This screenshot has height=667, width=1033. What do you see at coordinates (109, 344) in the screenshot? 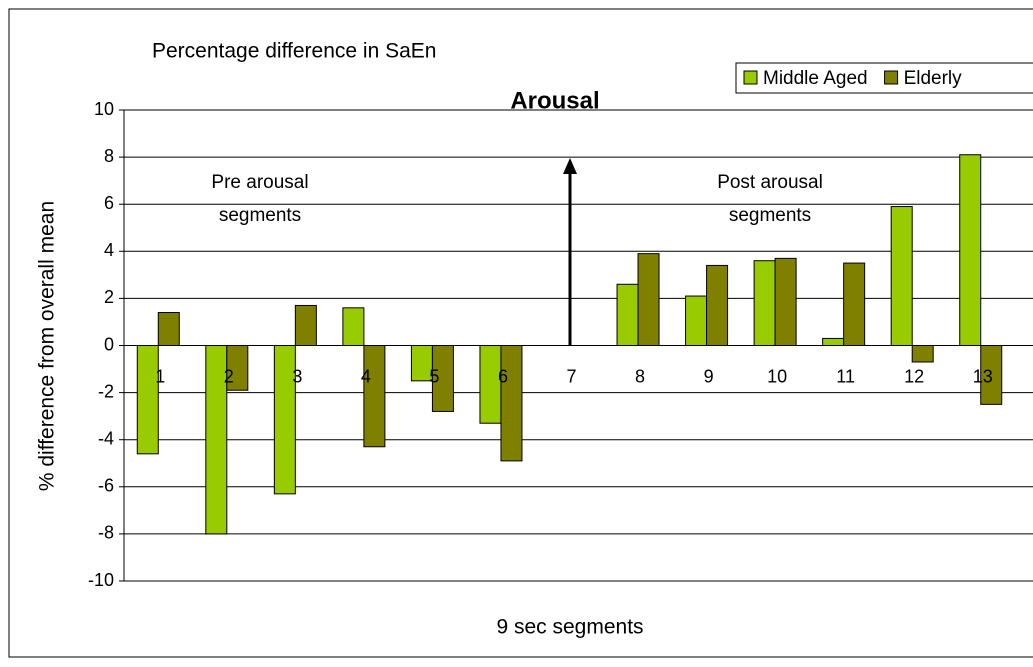
I see `y-tick-label: 0` at bounding box center [109, 344].